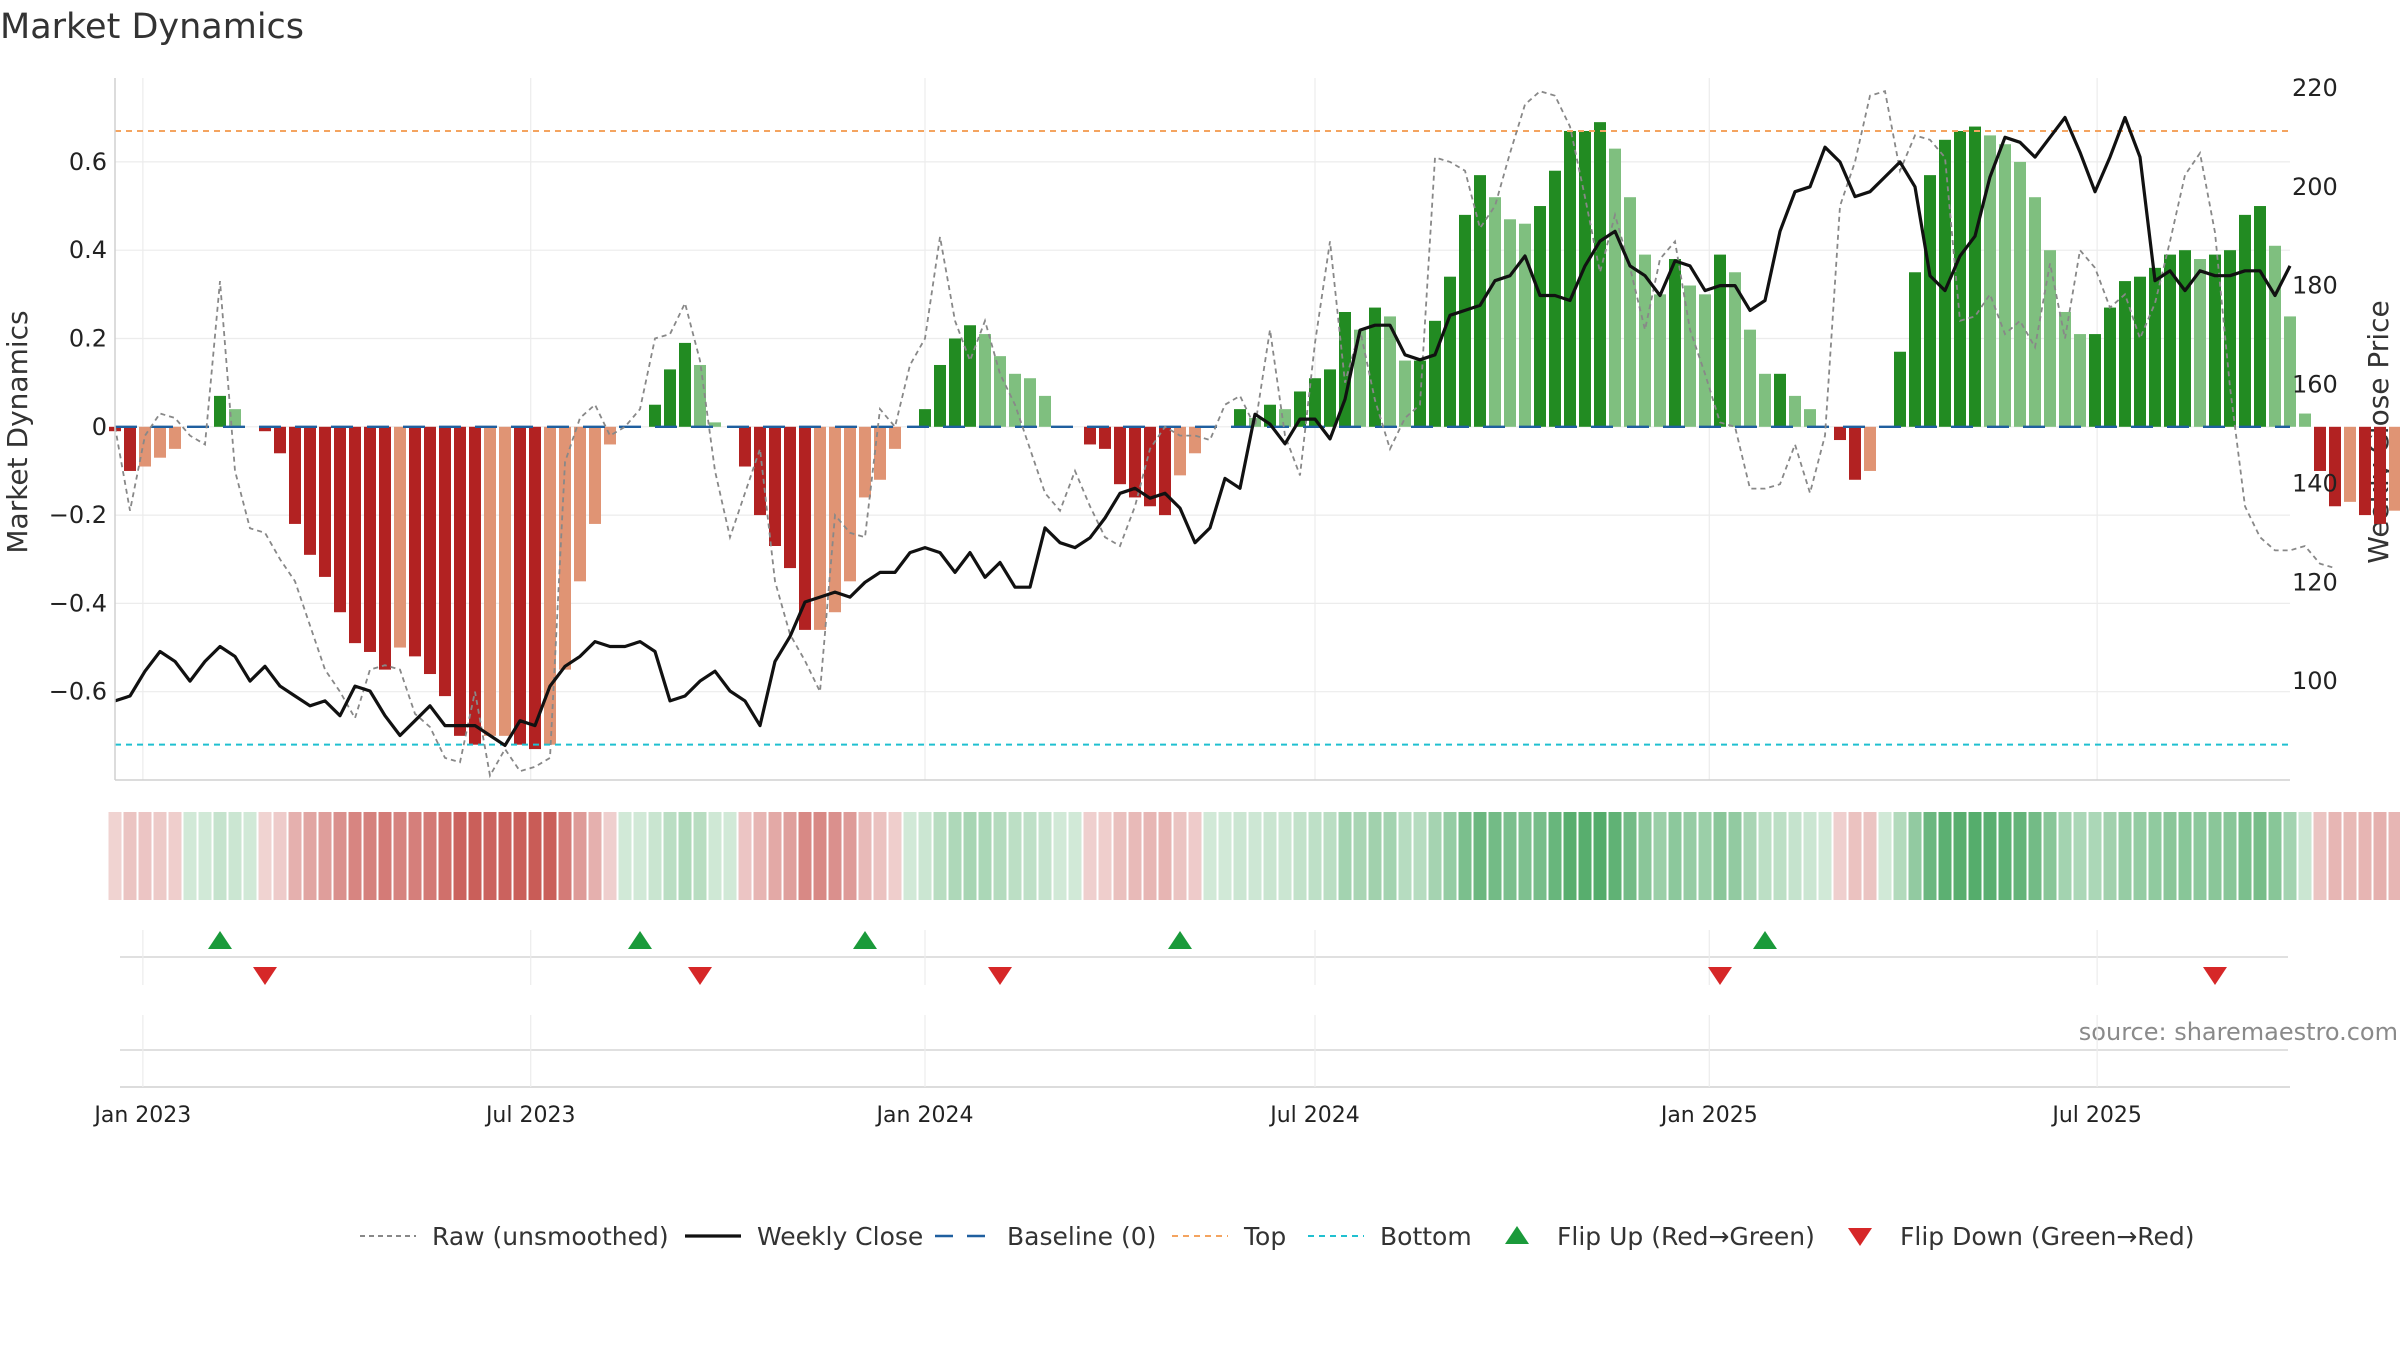 This screenshot has height=1354, width=2400. What do you see at coordinates (2315, 582) in the screenshot?
I see `right-tick-label: 120` at bounding box center [2315, 582].